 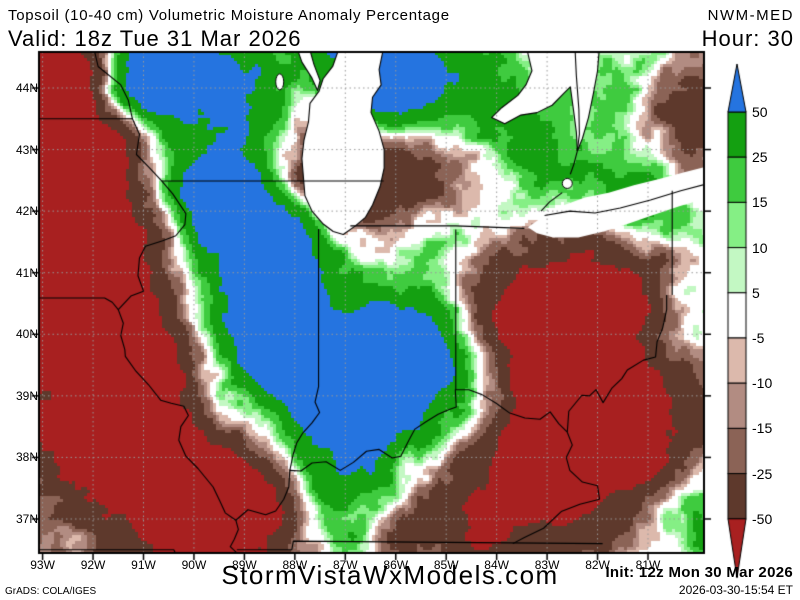 I want to click on init-time: Init: 12z Mon 30 Mar 2026, so click(x=699, y=572).